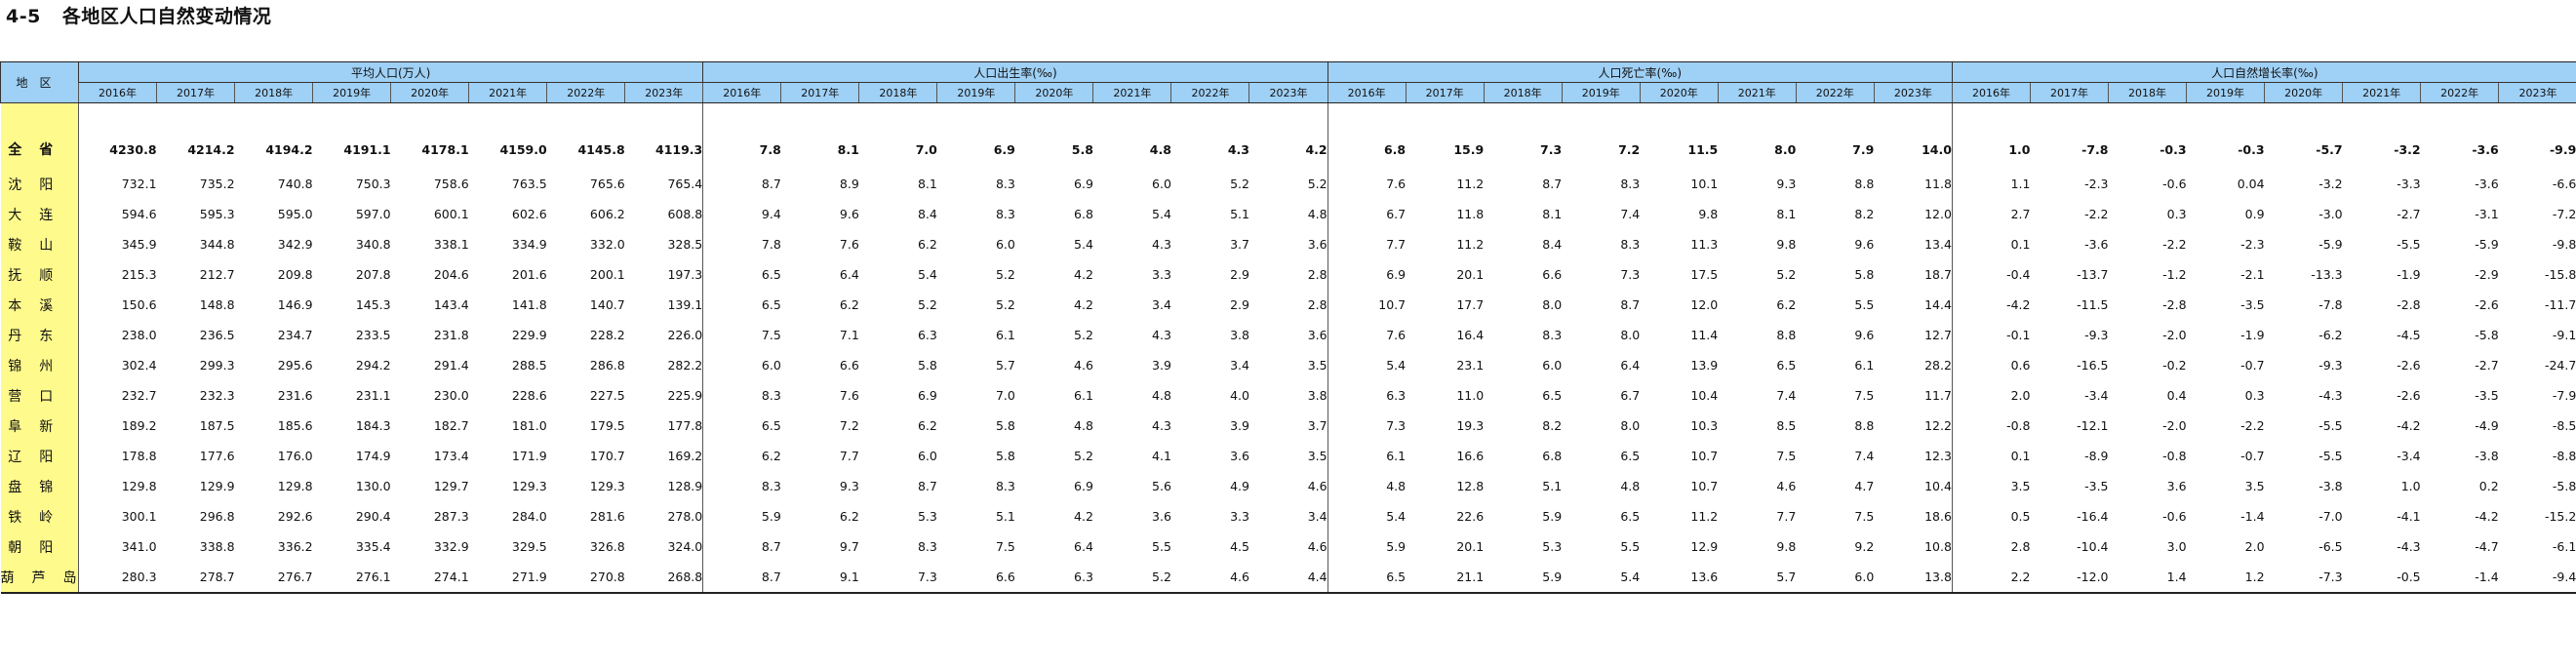  I want to click on value-cell: 12.3, so click(1913, 456).